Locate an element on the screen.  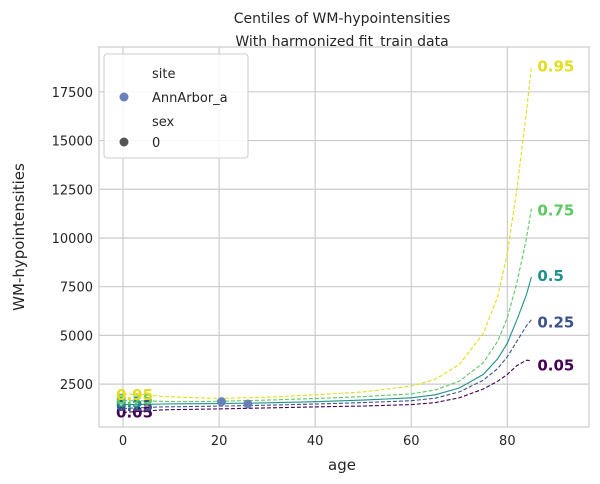
y-tick-label: 2500 is located at coordinates (76, 385).